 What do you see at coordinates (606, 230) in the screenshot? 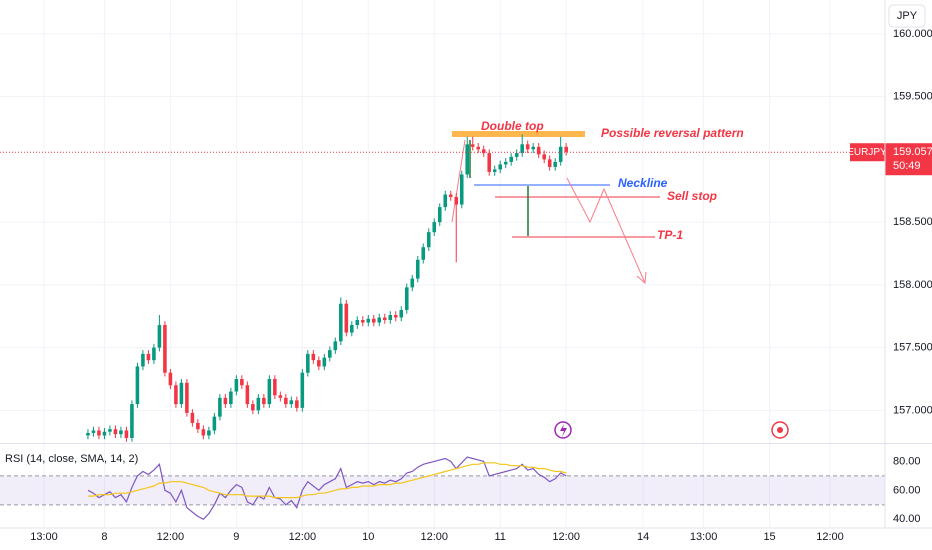
I see `projection-path` at bounding box center [606, 230].